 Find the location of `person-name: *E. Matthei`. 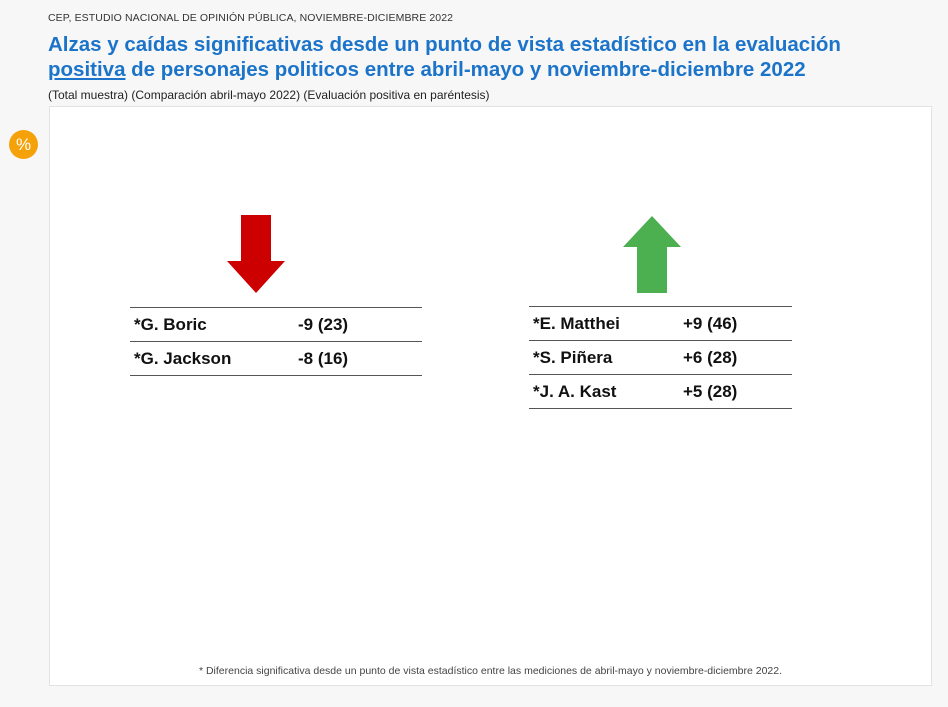

person-name: *E. Matthei is located at coordinates (576, 323).